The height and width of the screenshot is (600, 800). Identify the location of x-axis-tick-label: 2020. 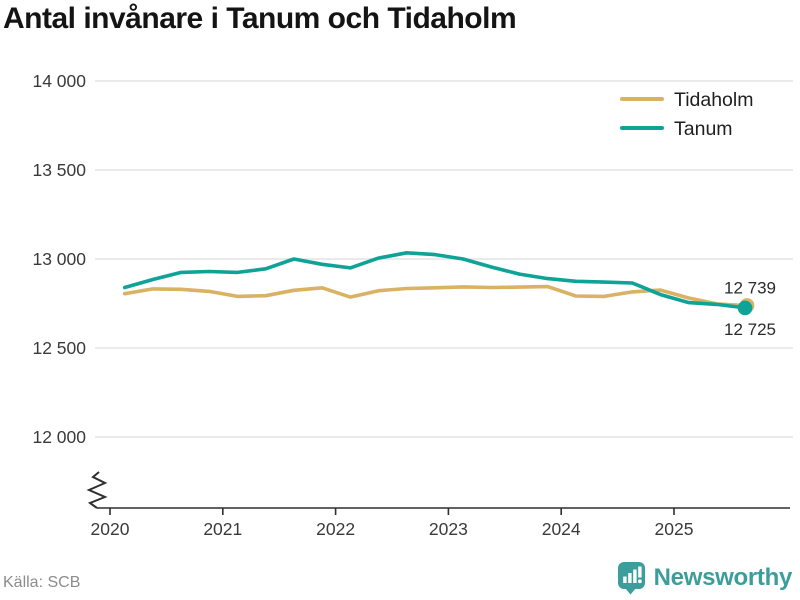
(110, 529).